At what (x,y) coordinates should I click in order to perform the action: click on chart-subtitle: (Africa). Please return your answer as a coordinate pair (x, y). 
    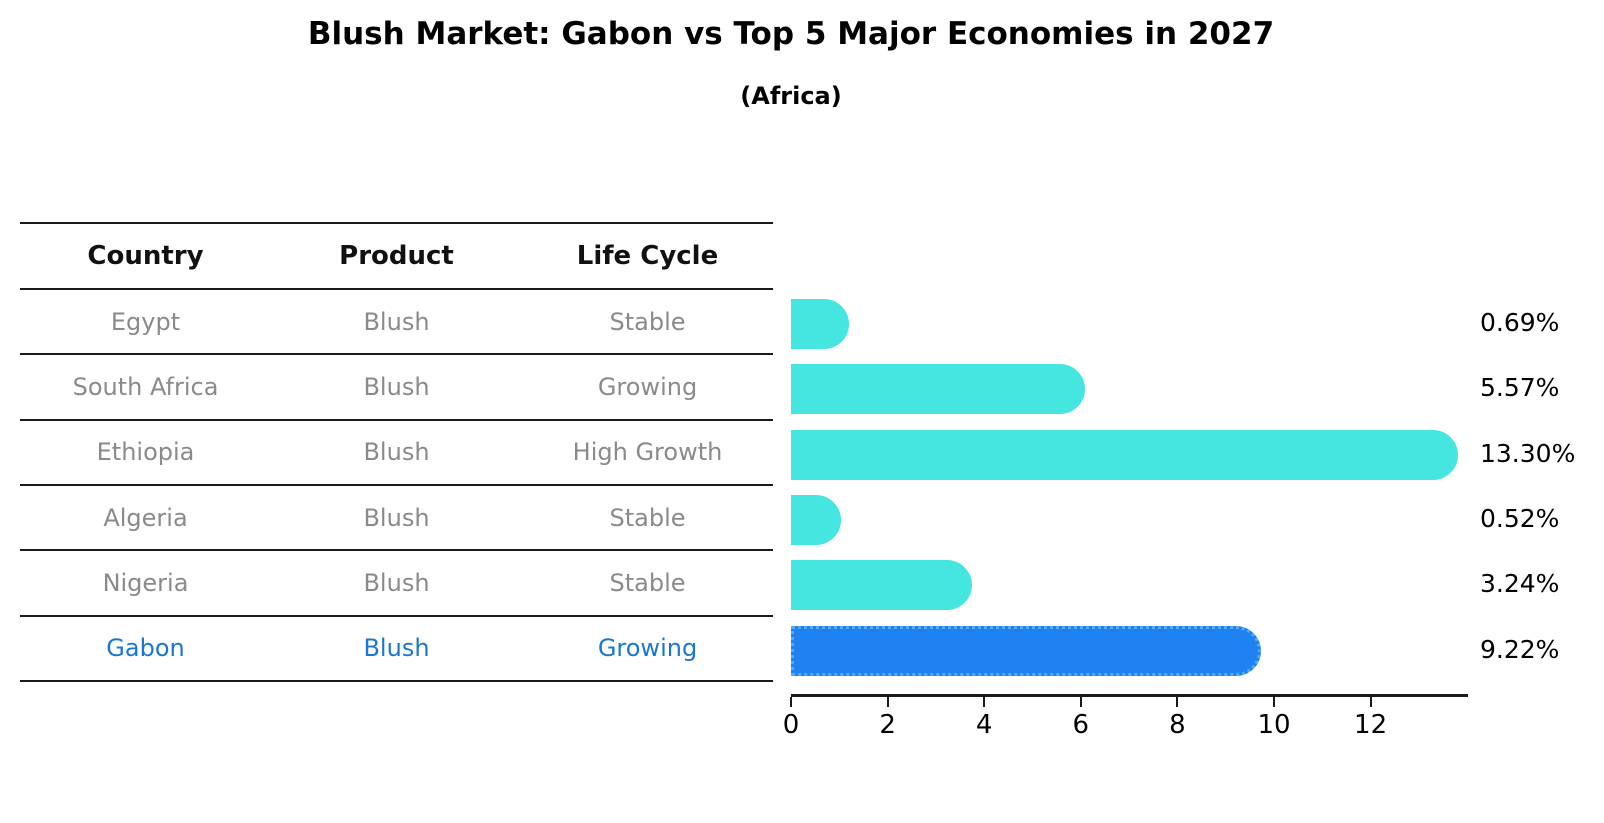
    Looking at the image, I should click on (791, 96).